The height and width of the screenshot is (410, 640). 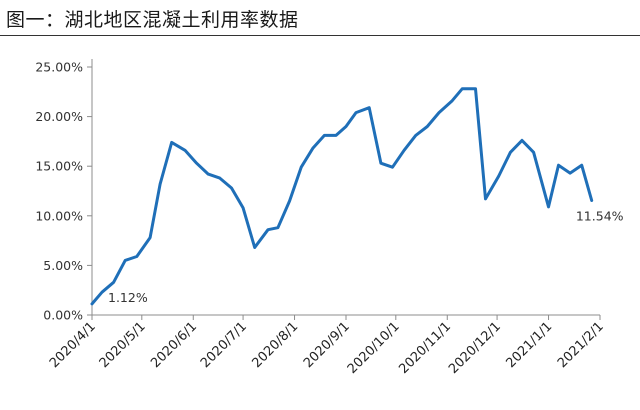 What do you see at coordinates (529, 345) in the screenshot?
I see `x-tick-label: 2021/1/1` at bounding box center [529, 345].